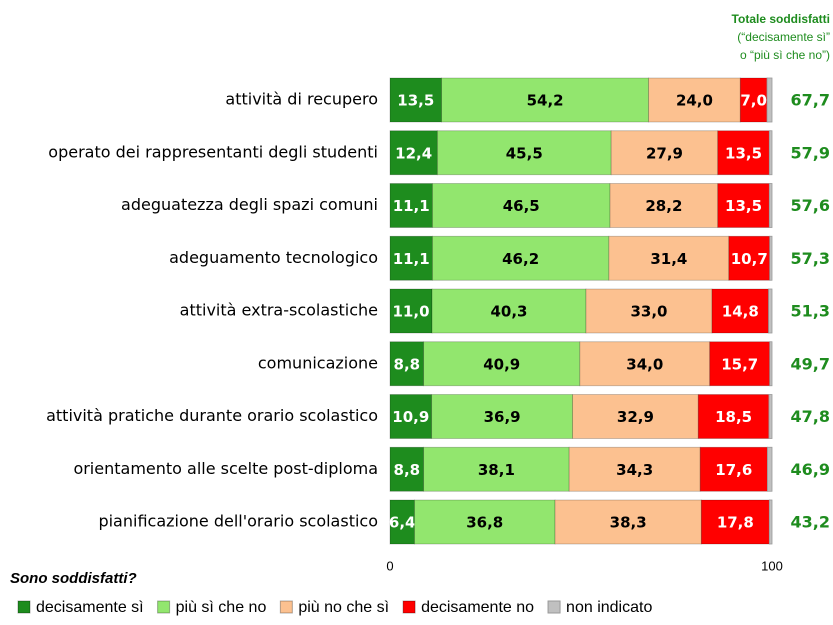  I want to click on value-label: 54,2, so click(545, 101).